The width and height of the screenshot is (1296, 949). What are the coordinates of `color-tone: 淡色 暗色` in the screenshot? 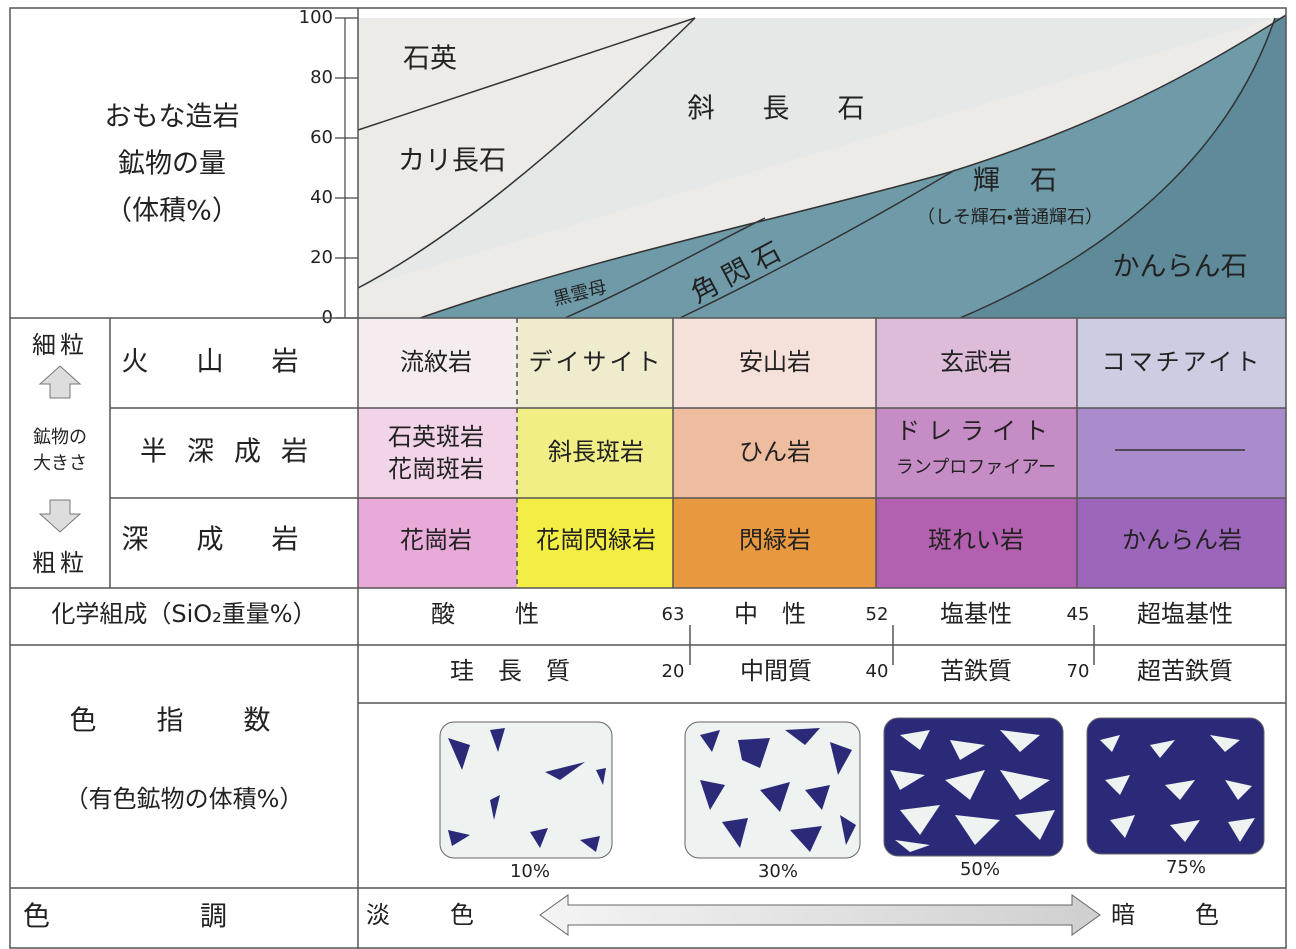 It's located at (822, 915).